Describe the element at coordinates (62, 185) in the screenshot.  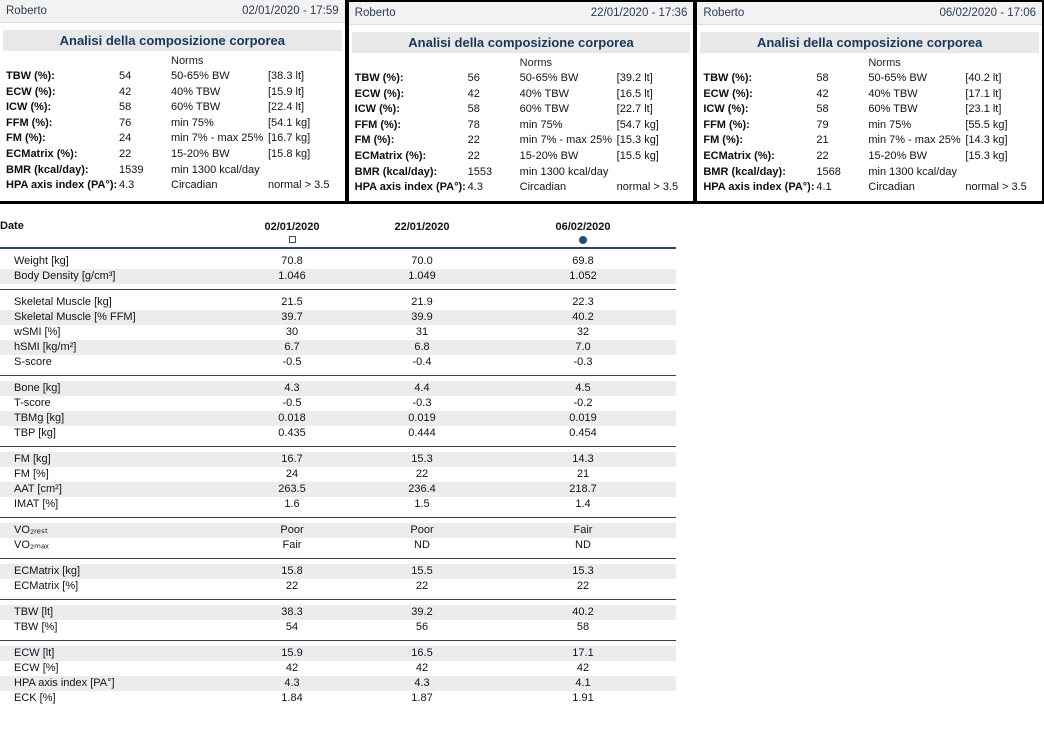
I see `metric-label: HPA axis index (PA°):` at that location.